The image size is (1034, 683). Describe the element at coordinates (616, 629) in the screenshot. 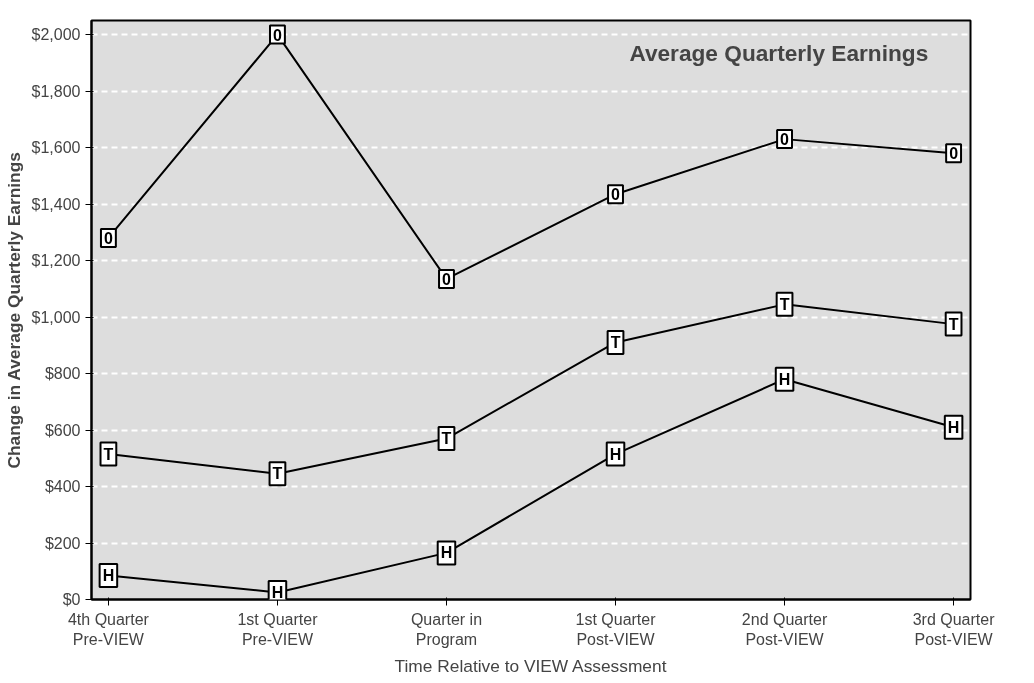

I see `x-tick-label: 1st Quarter Post-VIEW` at that location.